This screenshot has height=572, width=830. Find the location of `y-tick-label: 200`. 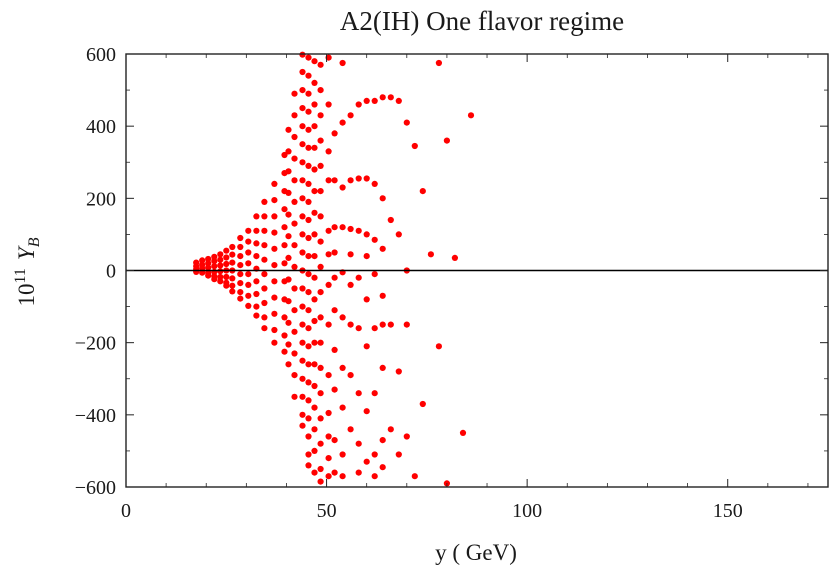

y-tick-label: 200 is located at coordinates (101, 199).